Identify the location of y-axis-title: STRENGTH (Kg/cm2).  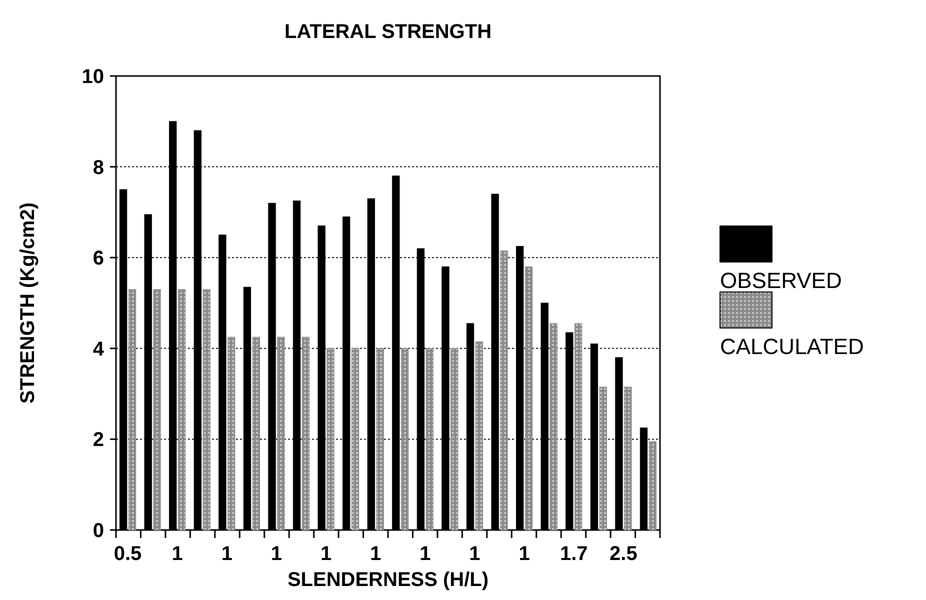
(28, 303).